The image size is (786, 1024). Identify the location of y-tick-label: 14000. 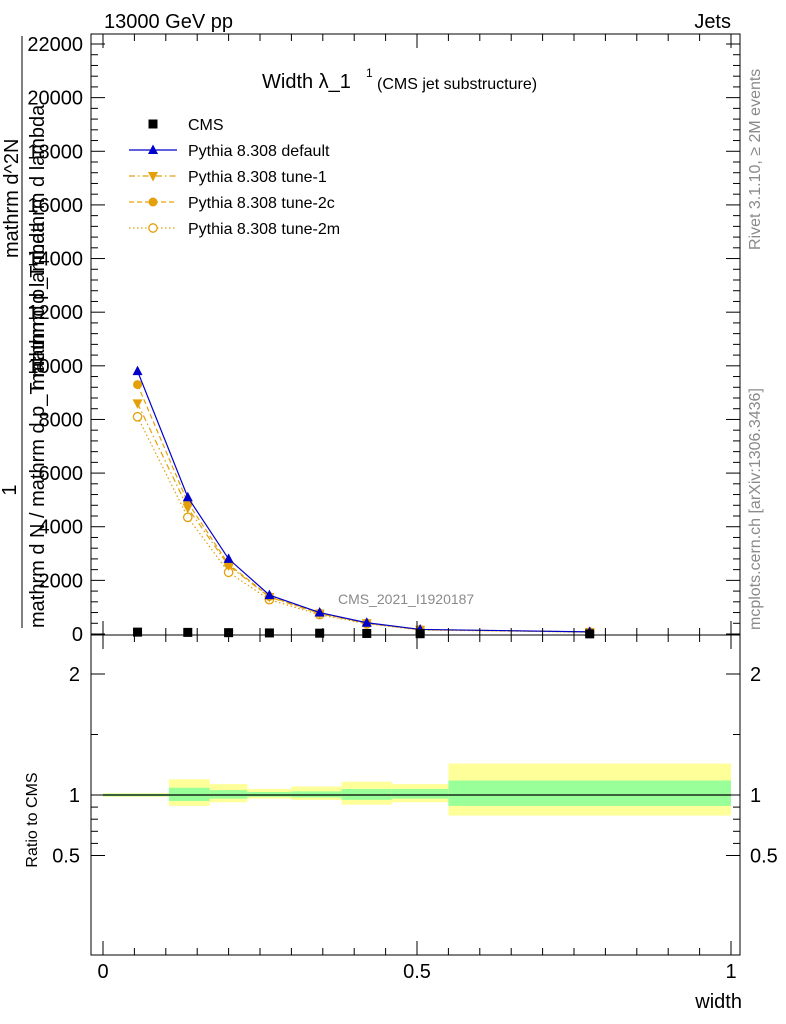
(55, 260).